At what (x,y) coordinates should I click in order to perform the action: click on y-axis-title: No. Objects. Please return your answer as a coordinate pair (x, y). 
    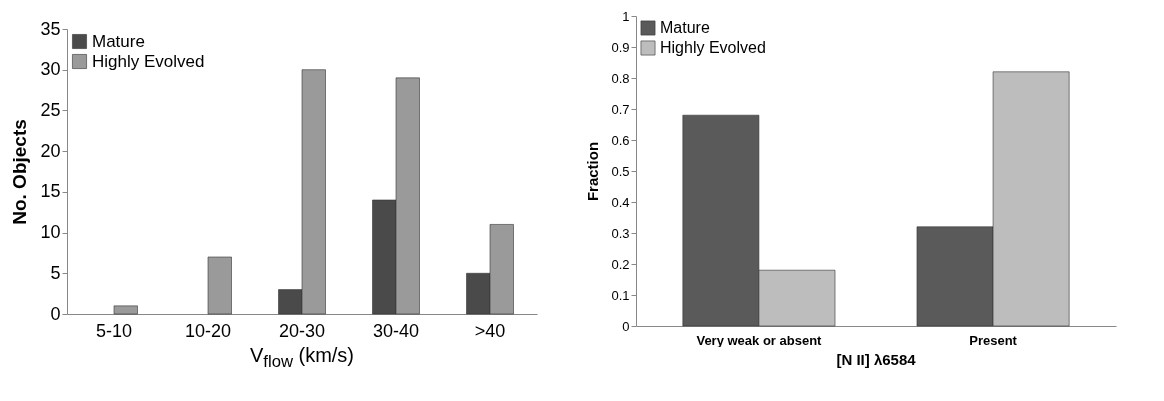
    Looking at the image, I should click on (20, 172).